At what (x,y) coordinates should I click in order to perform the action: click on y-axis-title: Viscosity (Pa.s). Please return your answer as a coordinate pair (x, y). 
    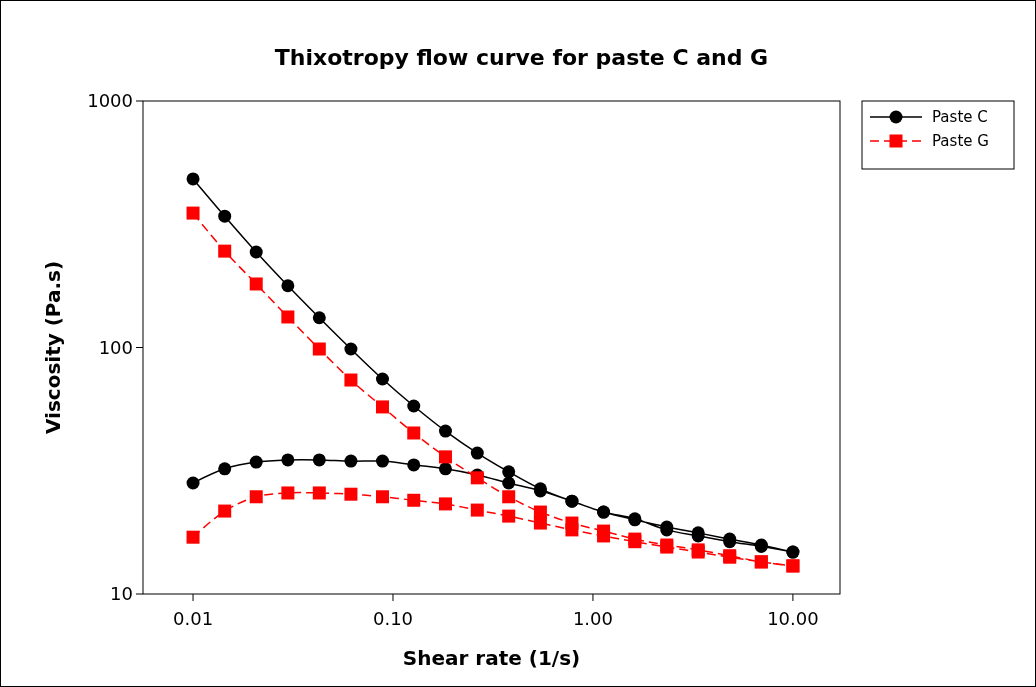
    Looking at the image, I should click on (53, 347).